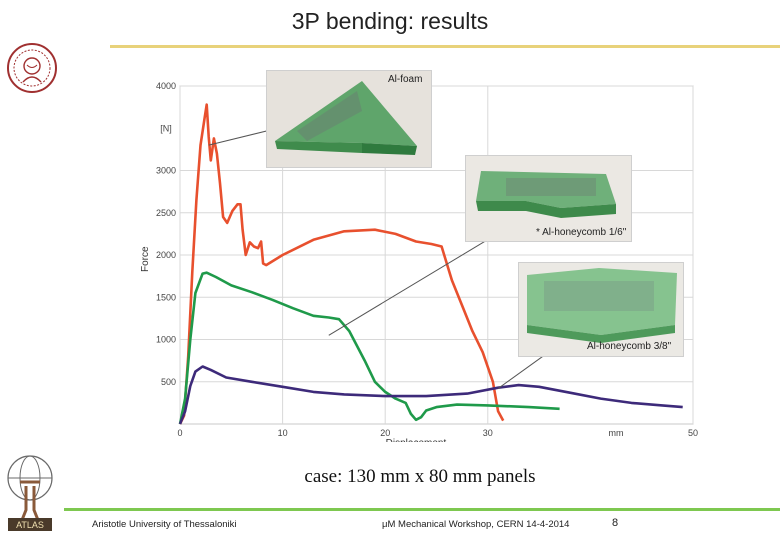 Image resolution: width=780 pixels, height=540 pixels. Describe the element at coordinates (422, 509) in the screenshot. I see `footer-divider` at that location.